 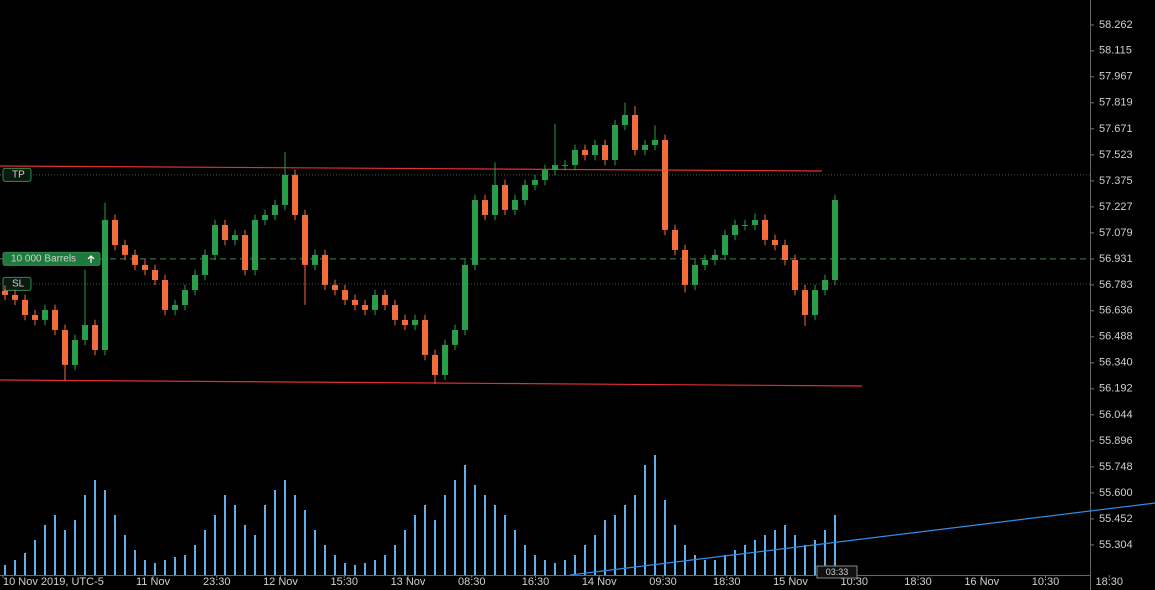 I want to click on x-tick-label: 09:30, so click(x=663, y=582).